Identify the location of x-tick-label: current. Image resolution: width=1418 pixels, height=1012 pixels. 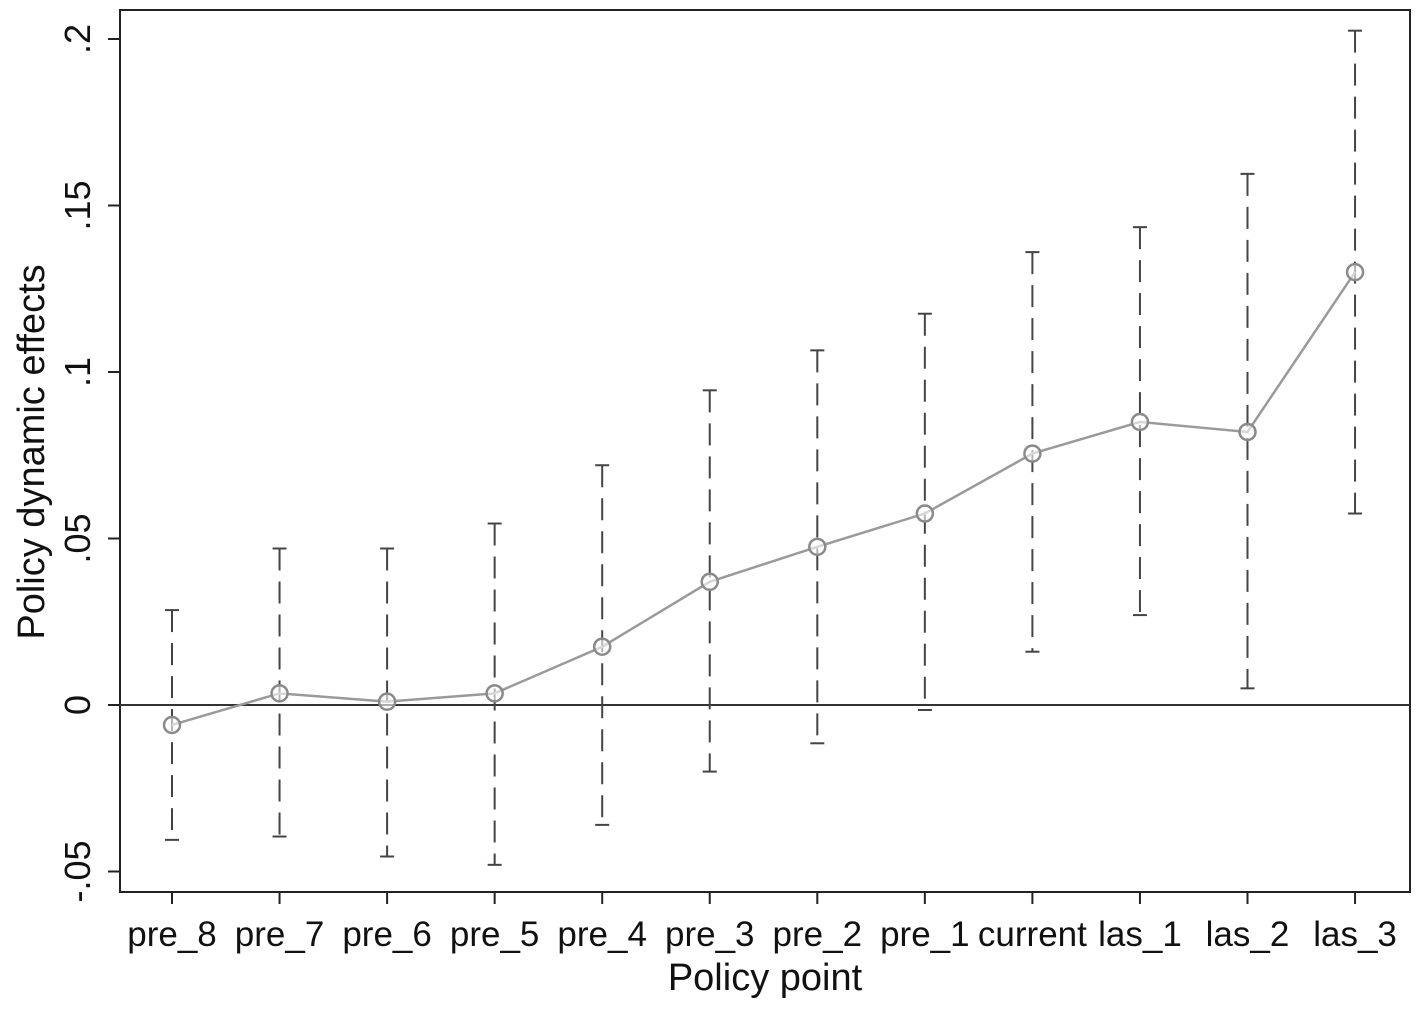
(1032, 934).